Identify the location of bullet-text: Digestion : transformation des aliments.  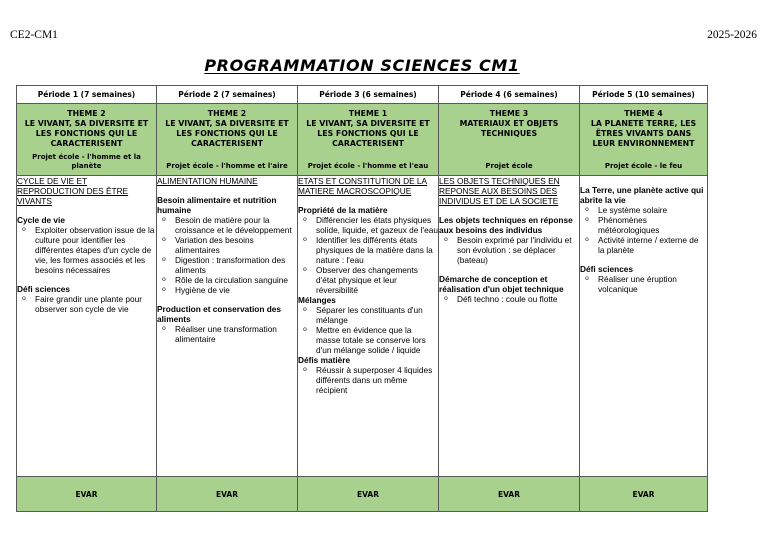
(230, 265).